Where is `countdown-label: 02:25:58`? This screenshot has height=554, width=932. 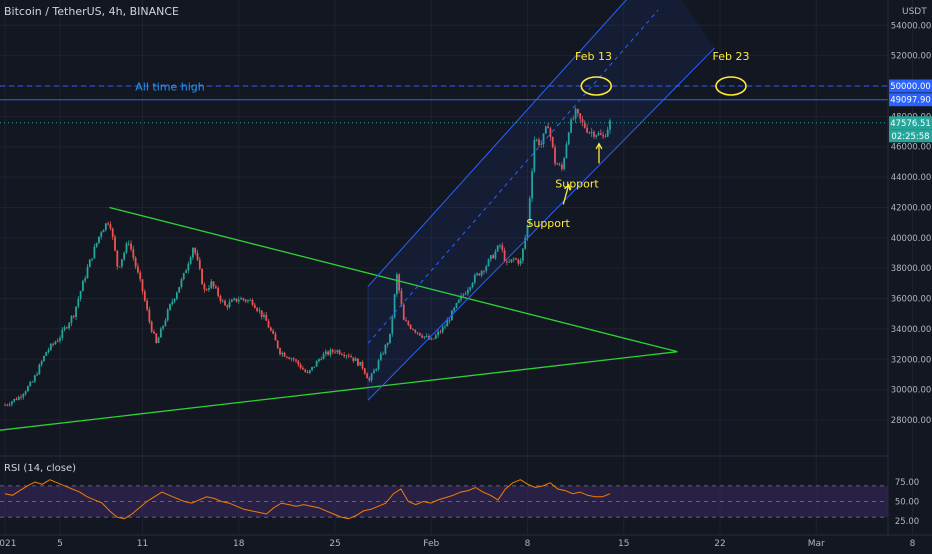
countdown-label: 02:25:58 is located at coordinates (910, 137).